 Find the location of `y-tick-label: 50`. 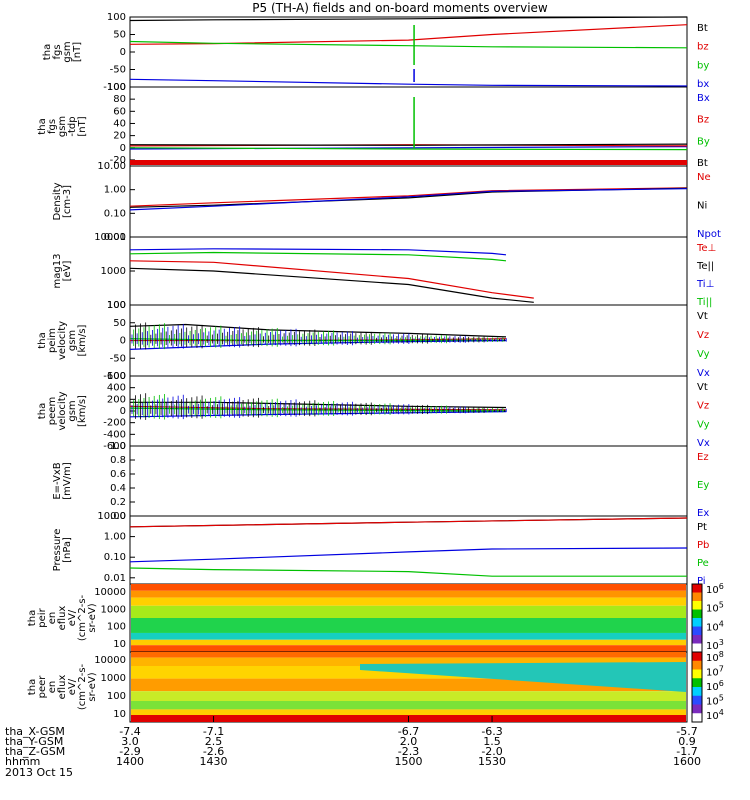

y-tick-label: 50 is located at coordinates (119, 35).